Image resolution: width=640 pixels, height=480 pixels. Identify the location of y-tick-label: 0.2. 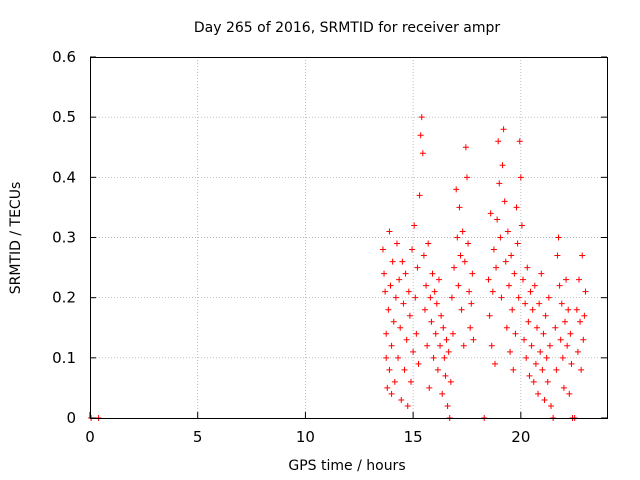
(64, 298).